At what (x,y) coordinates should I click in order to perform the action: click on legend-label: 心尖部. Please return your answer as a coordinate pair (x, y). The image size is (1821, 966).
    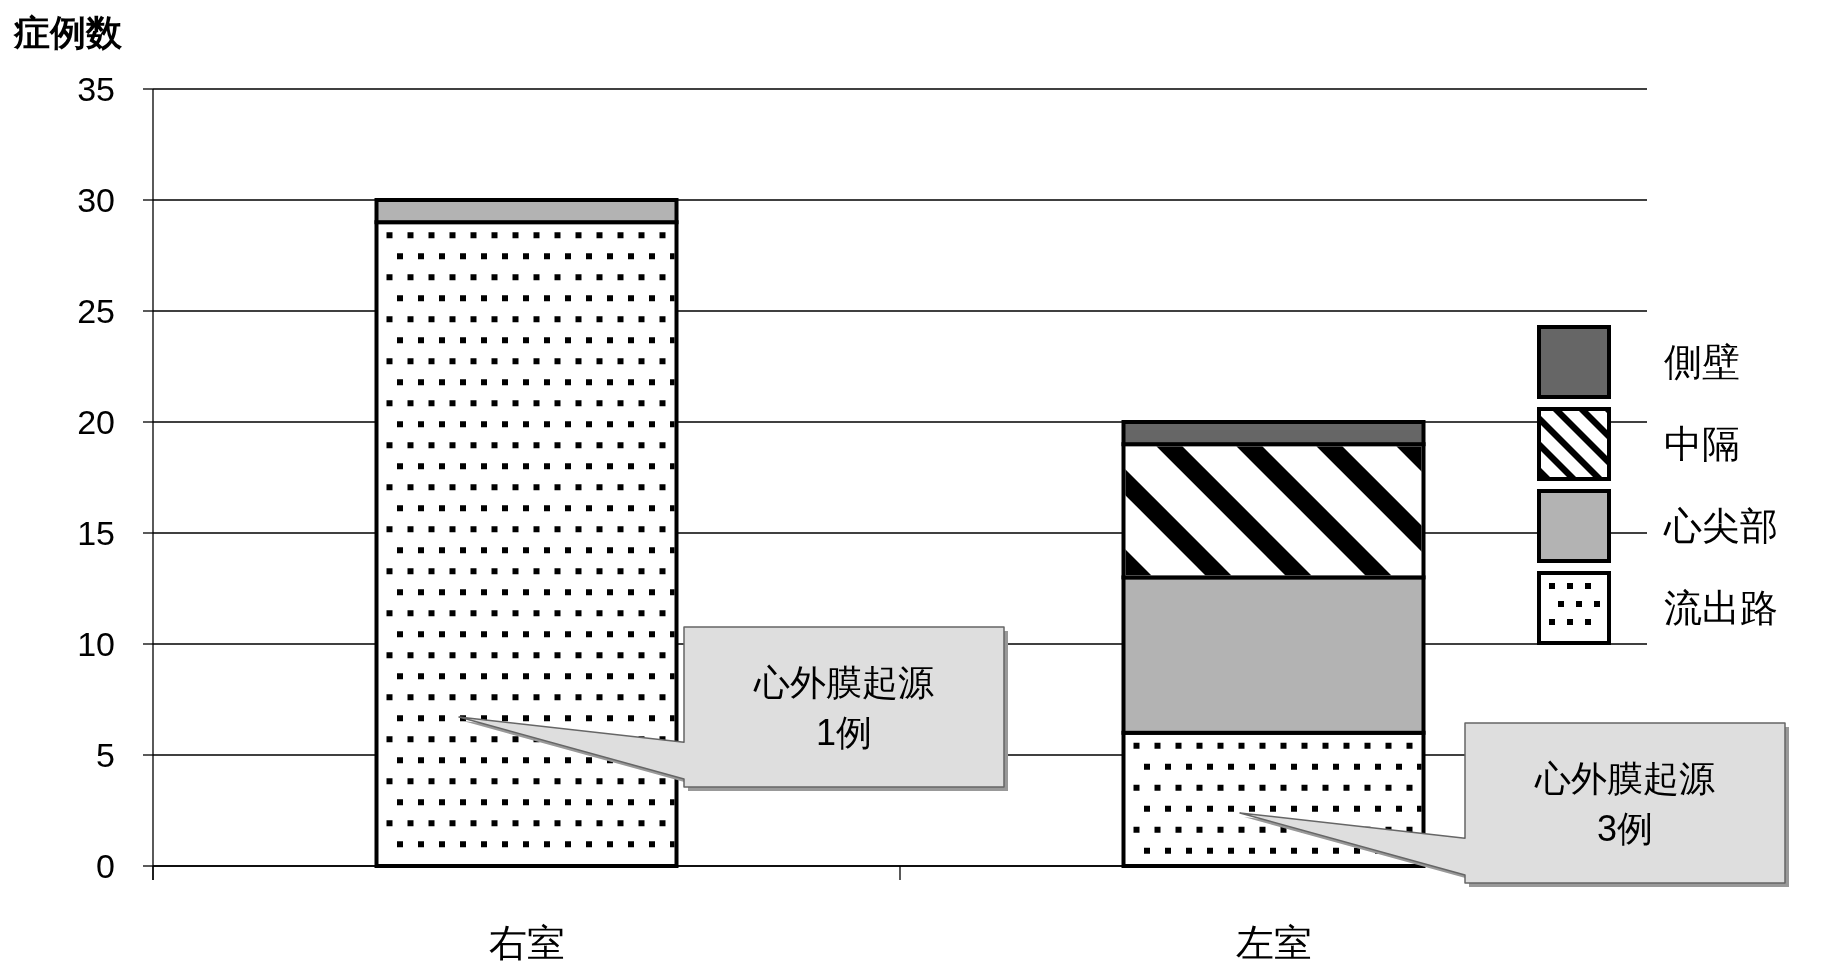
    Looking at the image, I should click on (1720, 526).